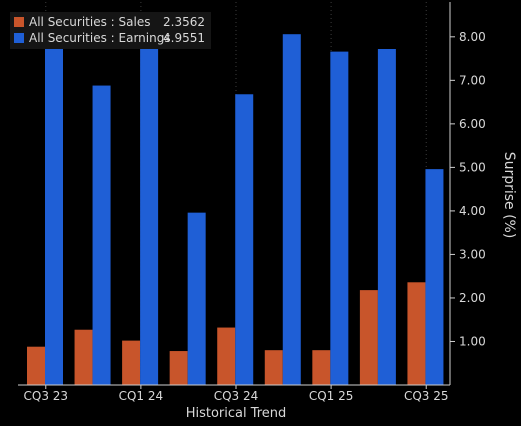 Image resolution: width=521 pixels, height=426 pixels. What do you see at coordinates (509, 195) in the screenshot?
I see `y-axis-title: Surprise (%)` at bounding box center [509, 195].